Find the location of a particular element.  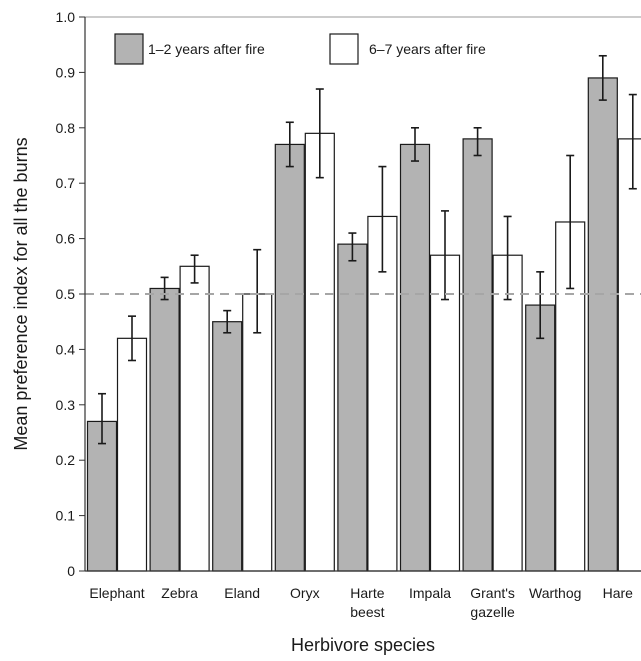

y-ticks: 0 0.1 0.2 0.3 0.4 0.5 0.6 0.7 0.8 0.9 1.0 is located at coordinates (70, 294).